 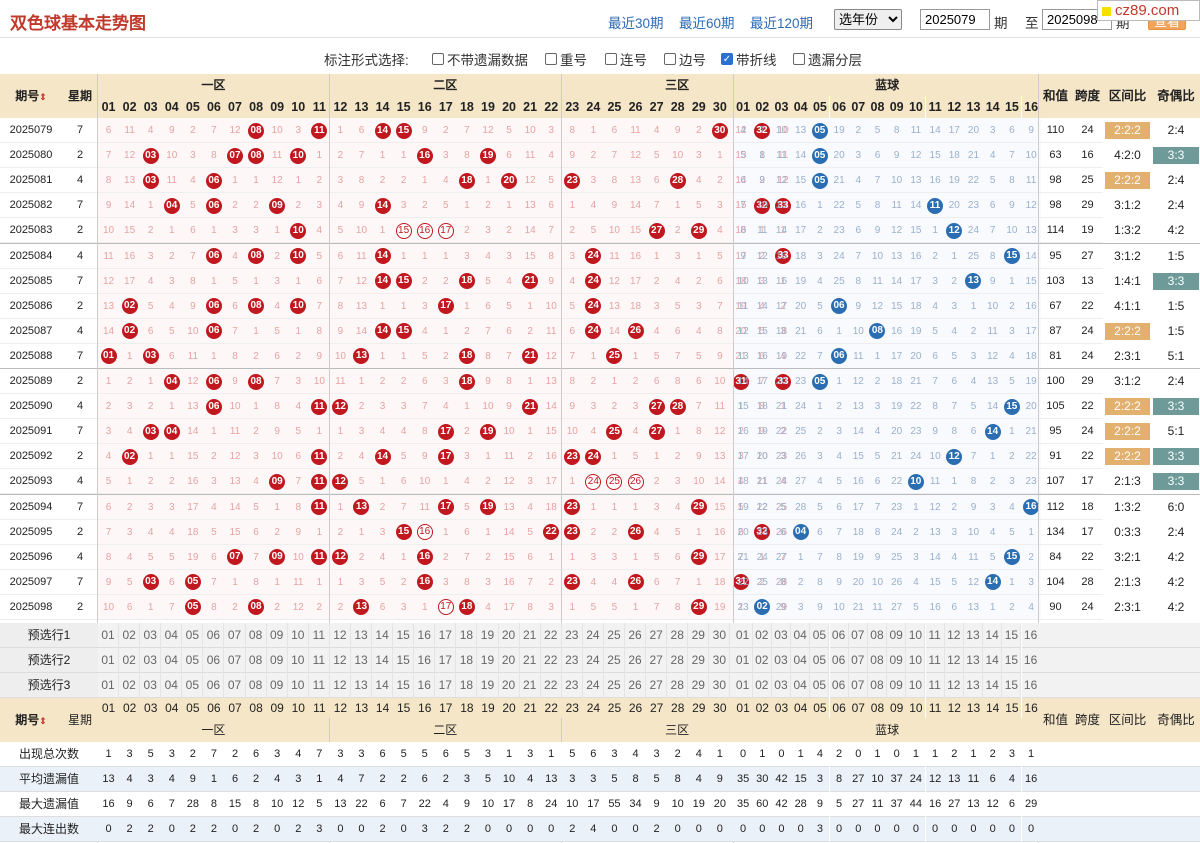 I want to click on option-4: 边号, so click(x=685, y=59).